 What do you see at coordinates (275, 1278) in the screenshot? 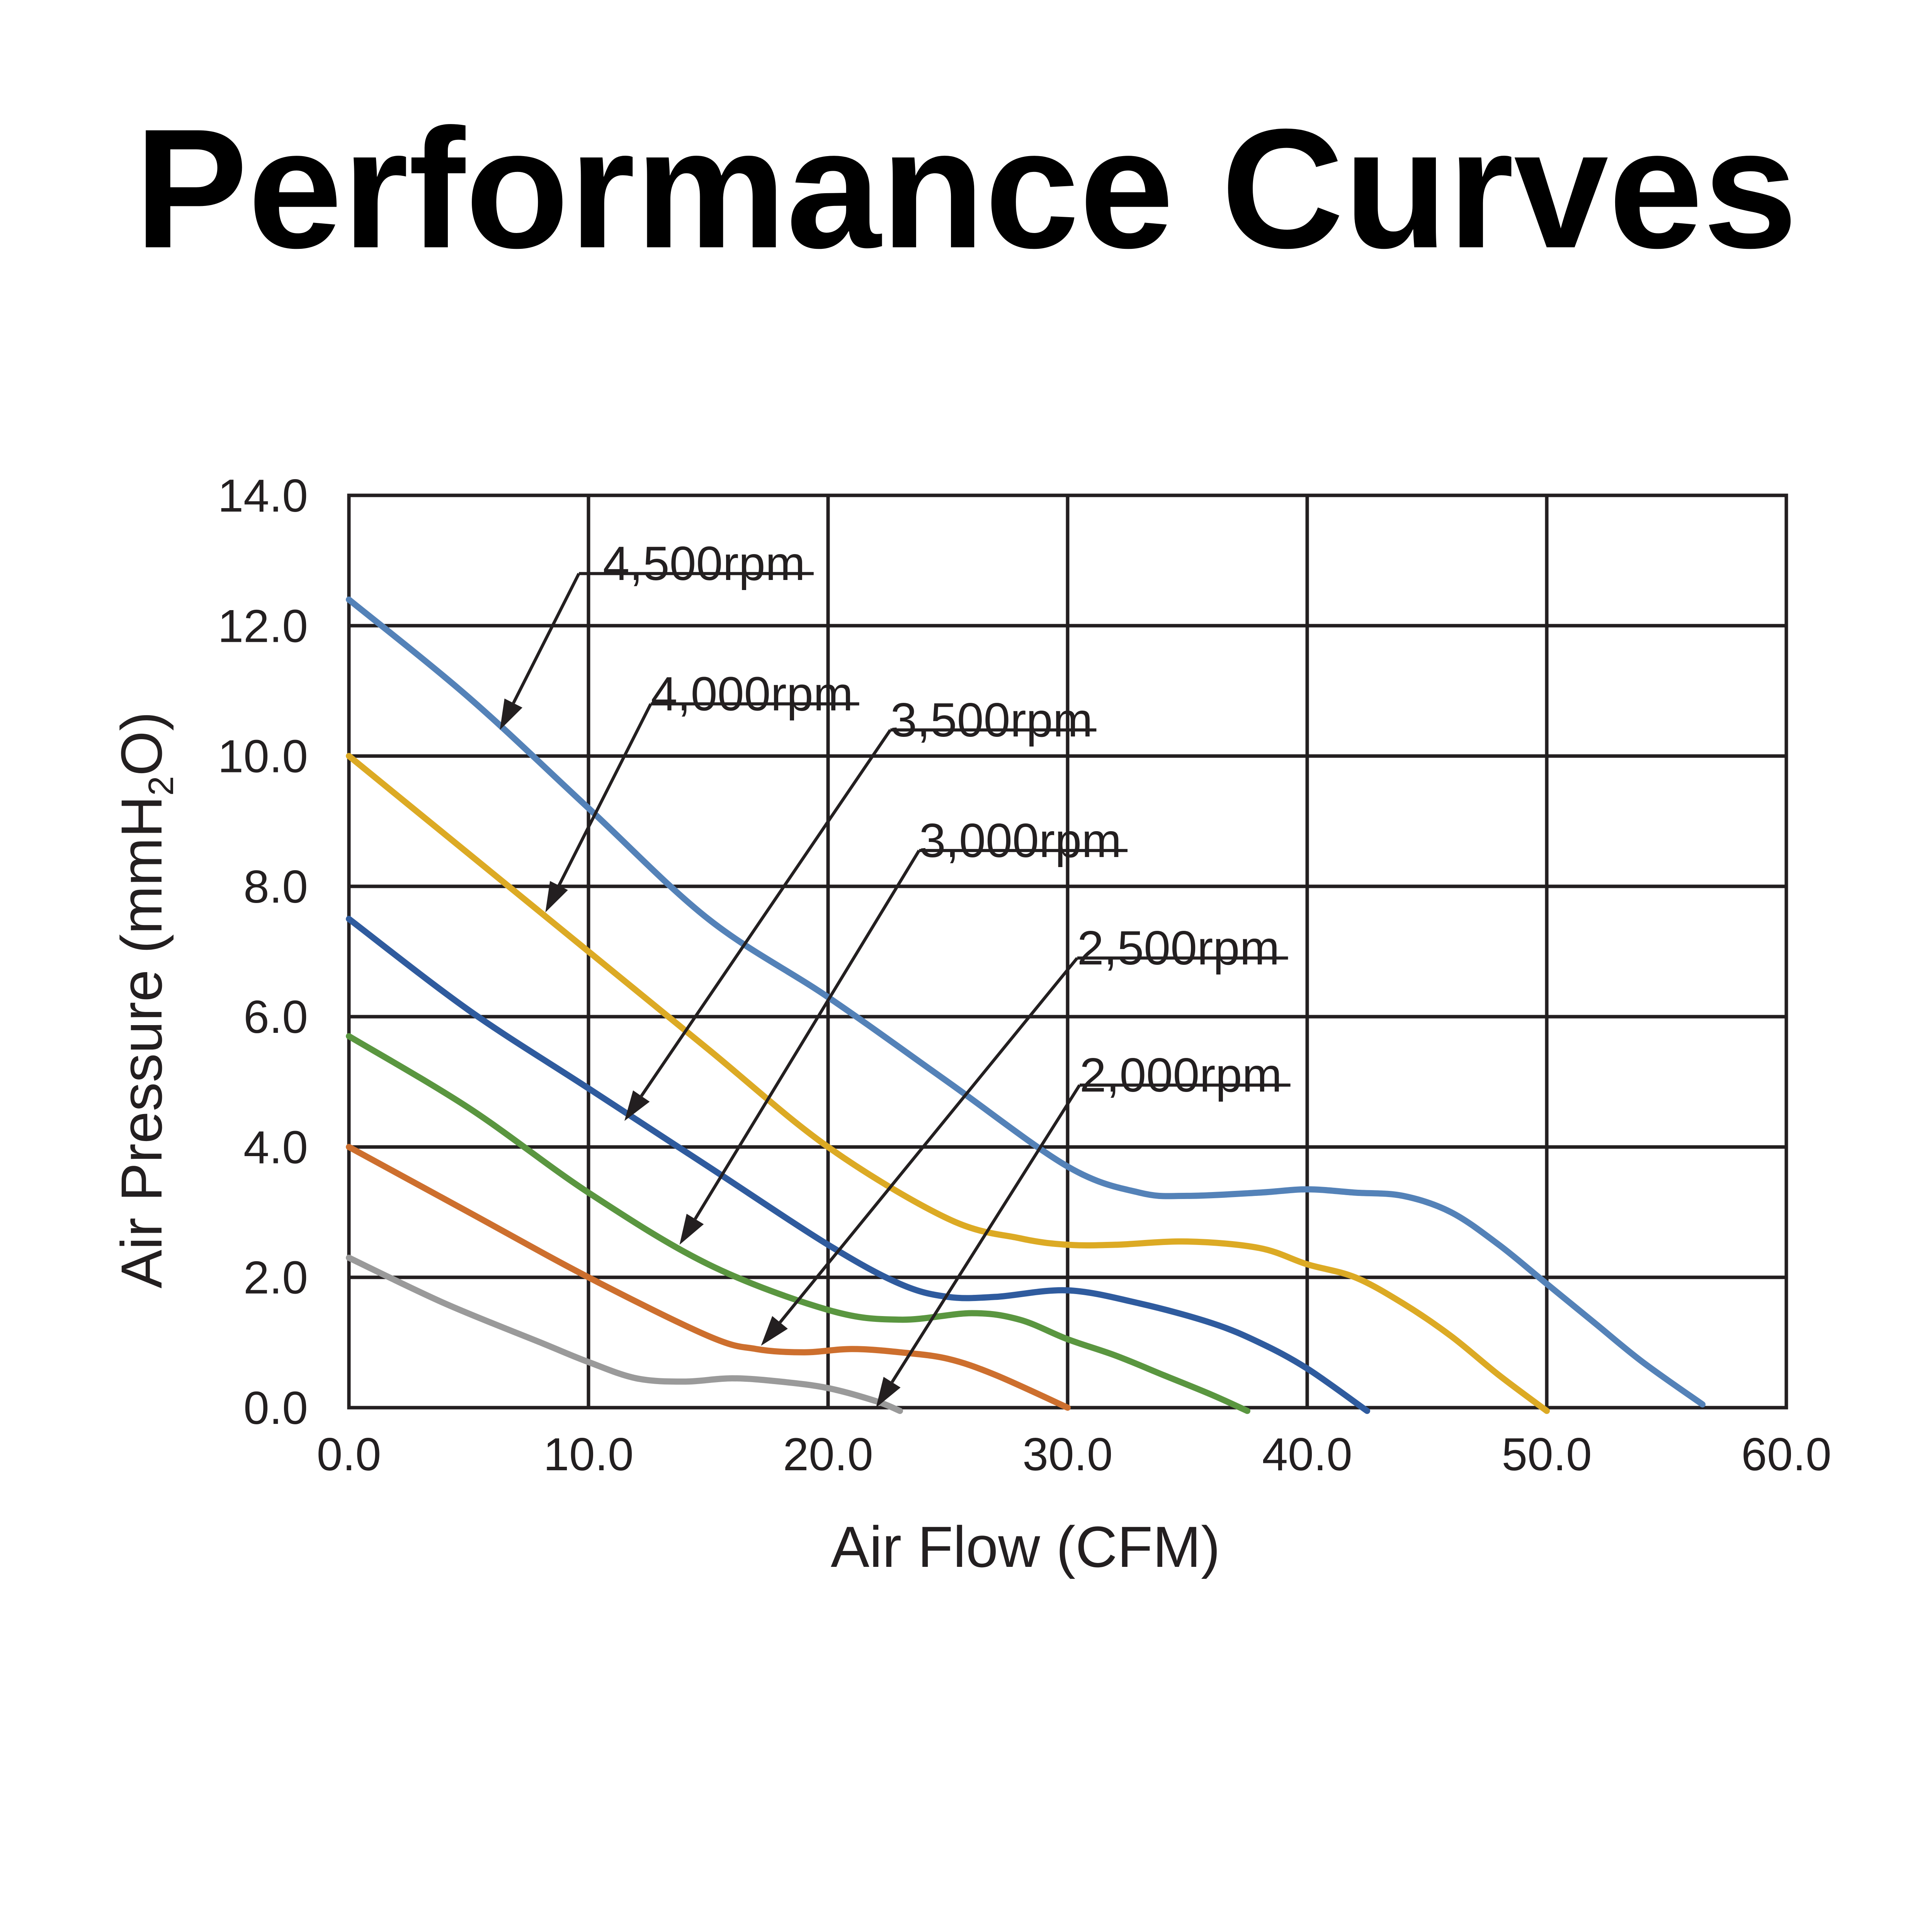
I see `y-tick-label-1: 2.0` at bounding box center [275, 1278].